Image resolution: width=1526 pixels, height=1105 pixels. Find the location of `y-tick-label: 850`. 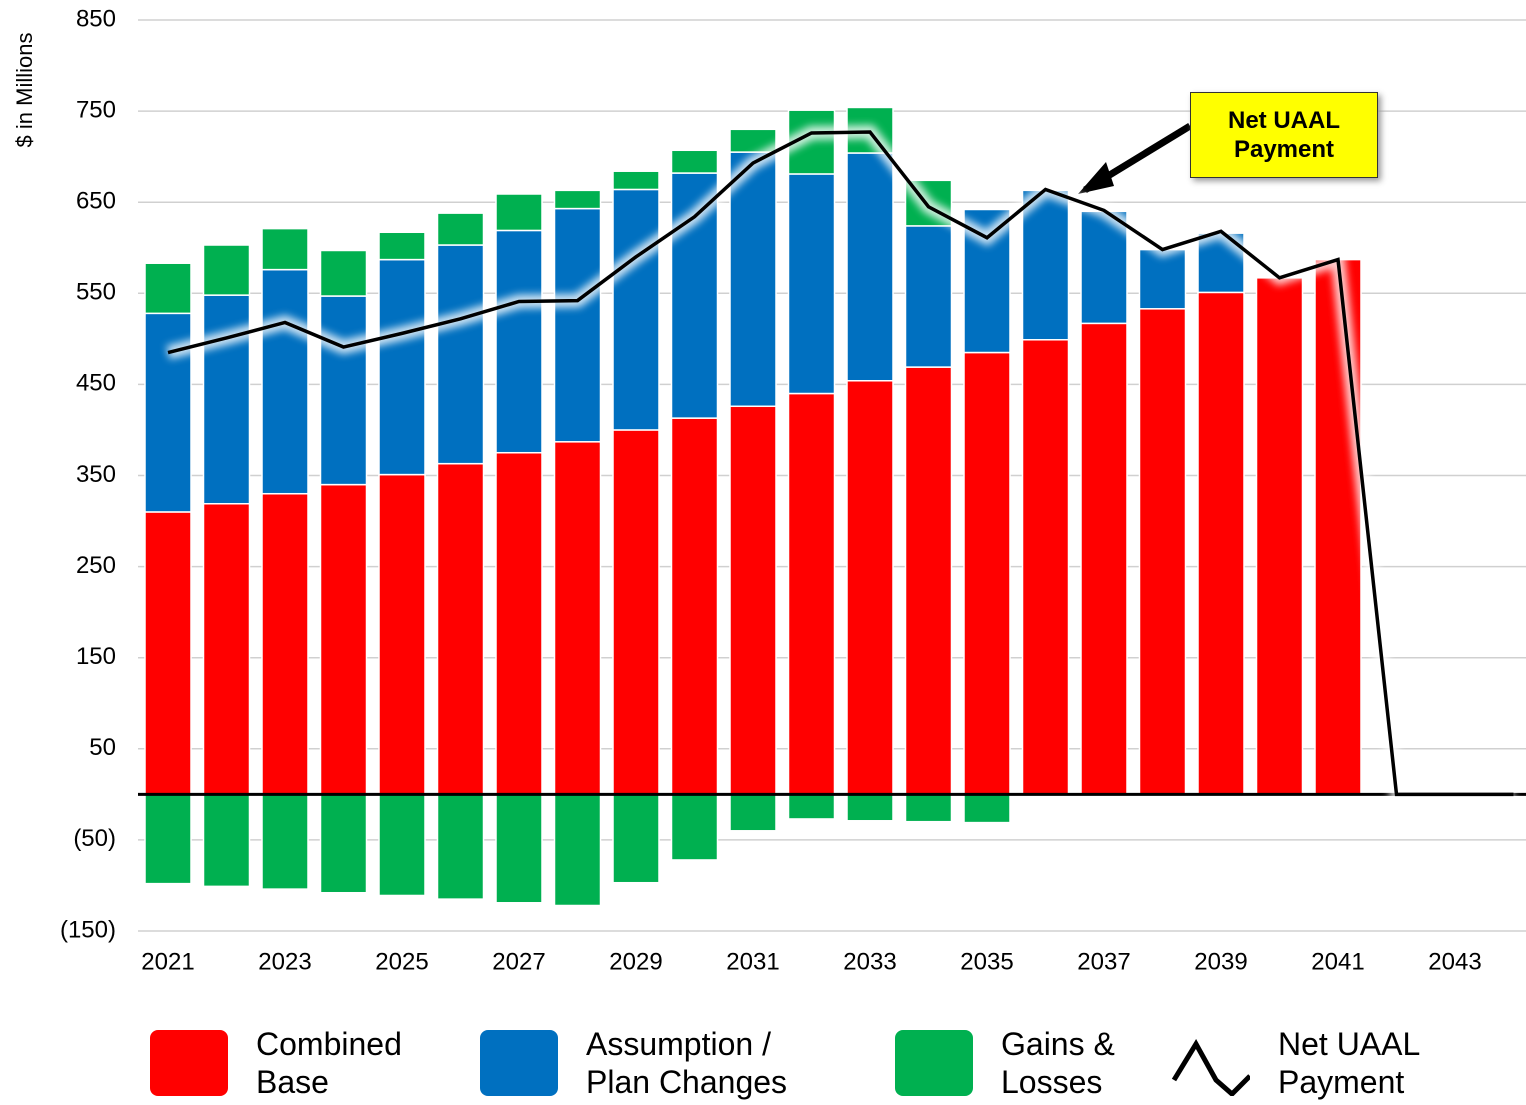

y-tick-label: 850 is located at coordinates (96, 18).